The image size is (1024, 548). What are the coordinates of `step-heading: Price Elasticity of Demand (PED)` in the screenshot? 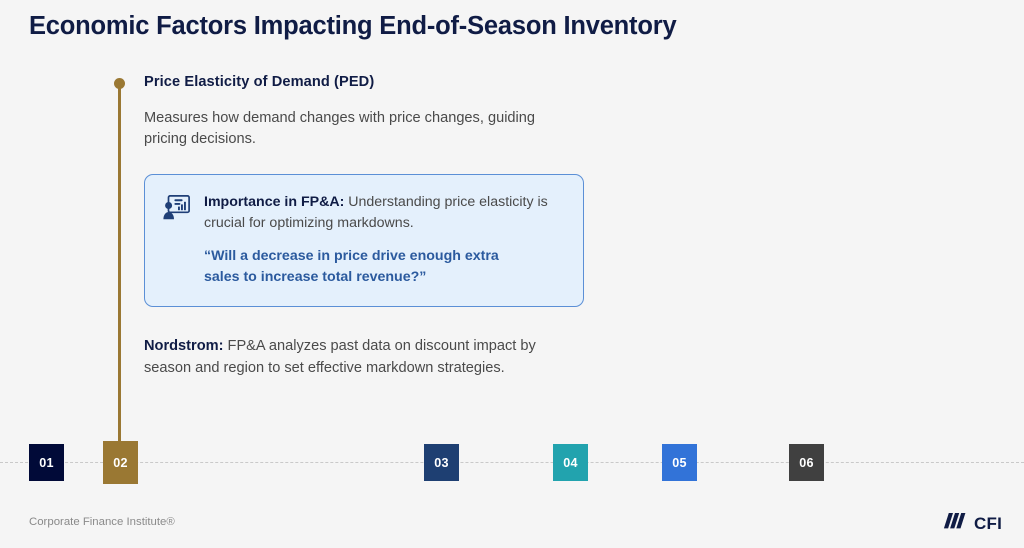 It's located at (259, 82).